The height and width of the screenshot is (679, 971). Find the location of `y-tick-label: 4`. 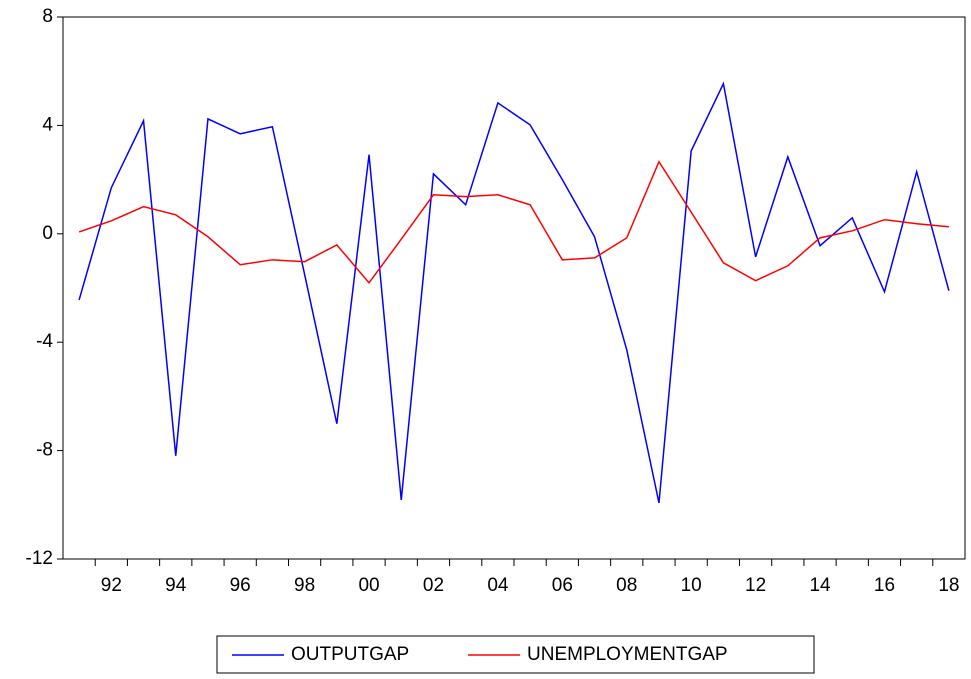

y-tick-label: 4 is located at coordinates (47, 124).